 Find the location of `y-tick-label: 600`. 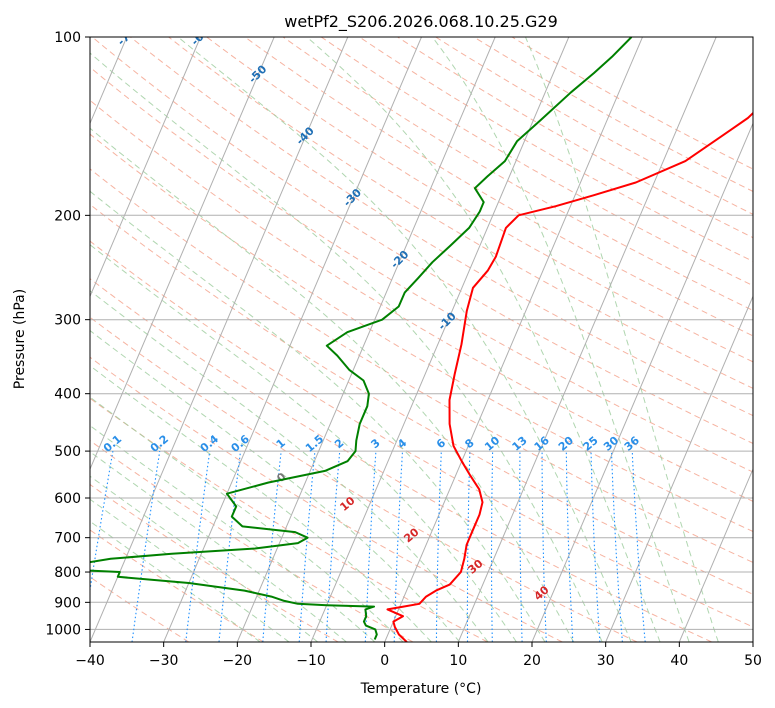

y-tick-label: 600 is located at coordinates (67, 499).